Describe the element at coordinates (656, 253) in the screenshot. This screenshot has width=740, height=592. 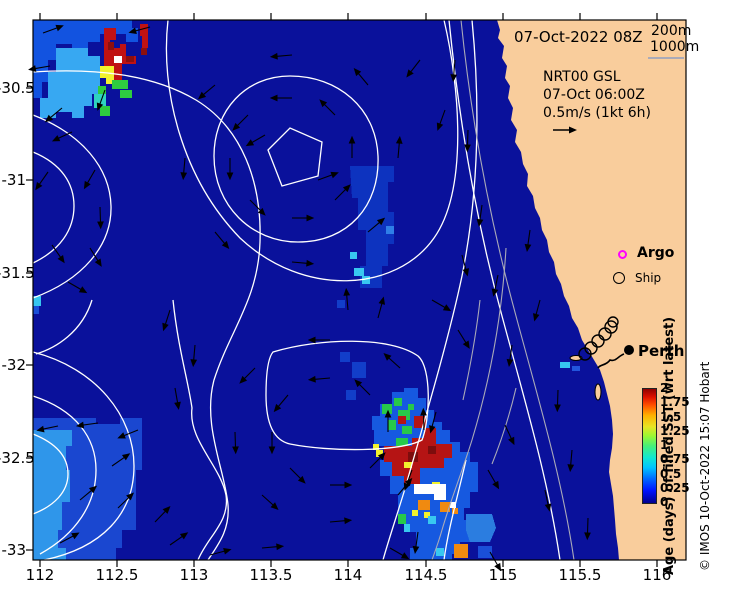
I see `argo-legend-label: Argo` at that location.